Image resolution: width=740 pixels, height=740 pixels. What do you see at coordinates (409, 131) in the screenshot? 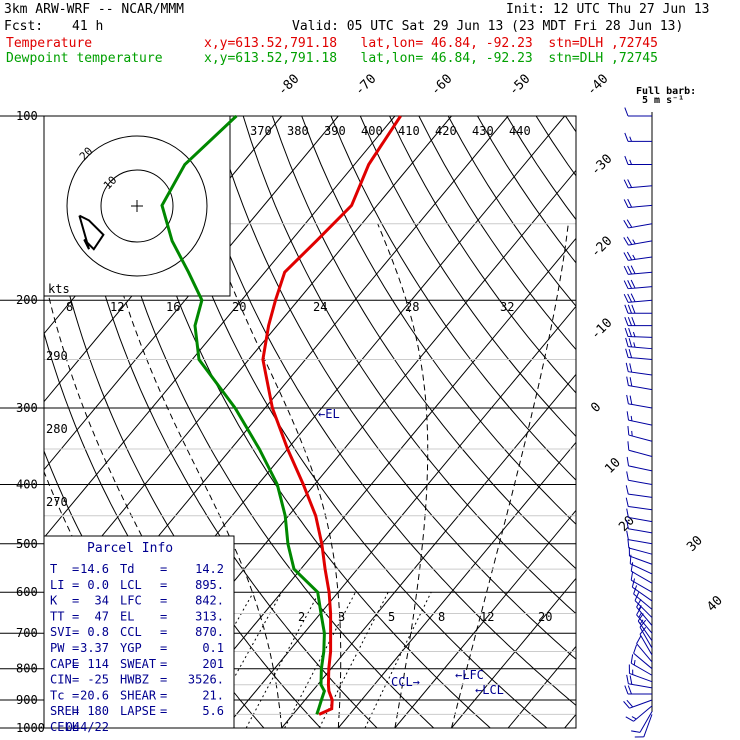
I see `theta-label-410: 410` at bounding box center [409, 131].